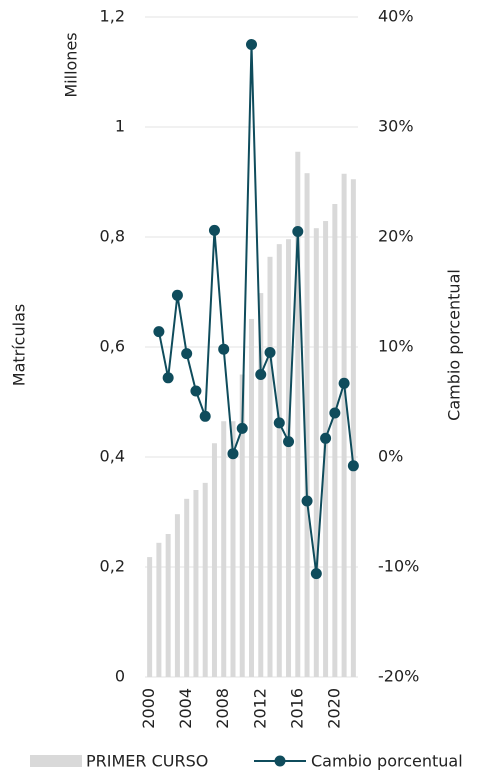 This screenshot has height=771, width=484. What do you see at coordinates (147, 761) in the screenshot?
I see `legend-label: PRIMER CURSO` at bounding box center [147, 761].